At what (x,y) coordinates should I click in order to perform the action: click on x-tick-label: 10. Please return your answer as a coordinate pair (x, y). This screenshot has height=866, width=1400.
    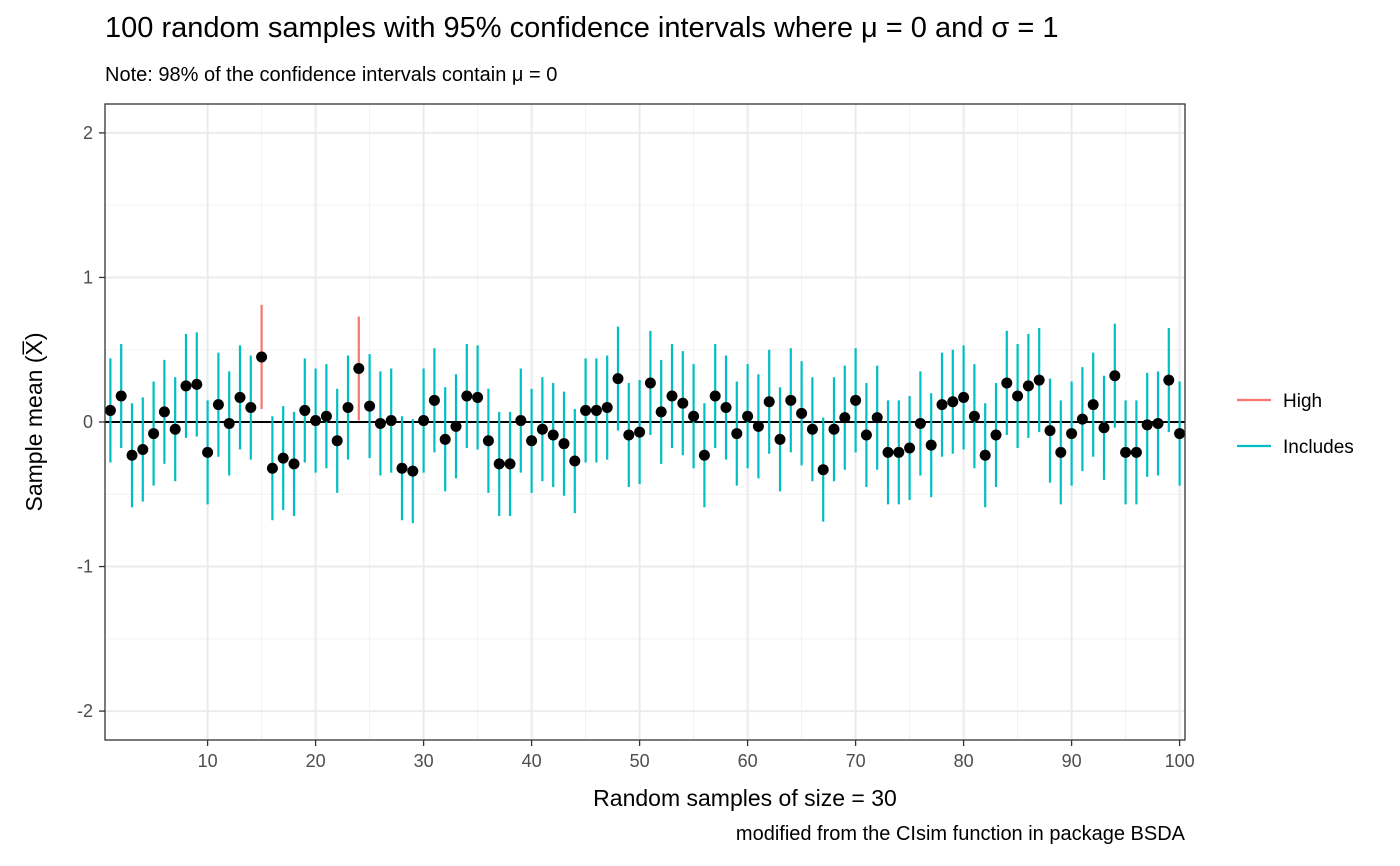
    Looking at the image, I should click on (208, 761).